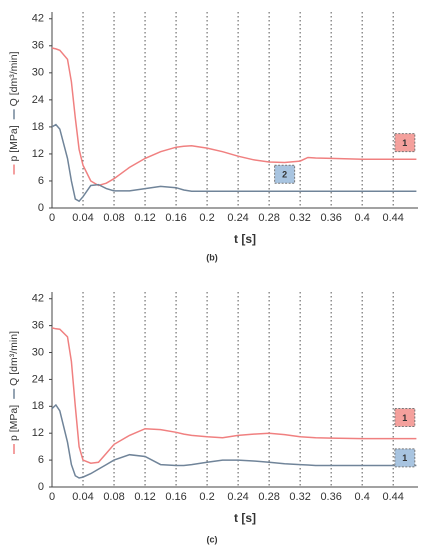  I want to click on annotation-label: 2, so click(284, 175).